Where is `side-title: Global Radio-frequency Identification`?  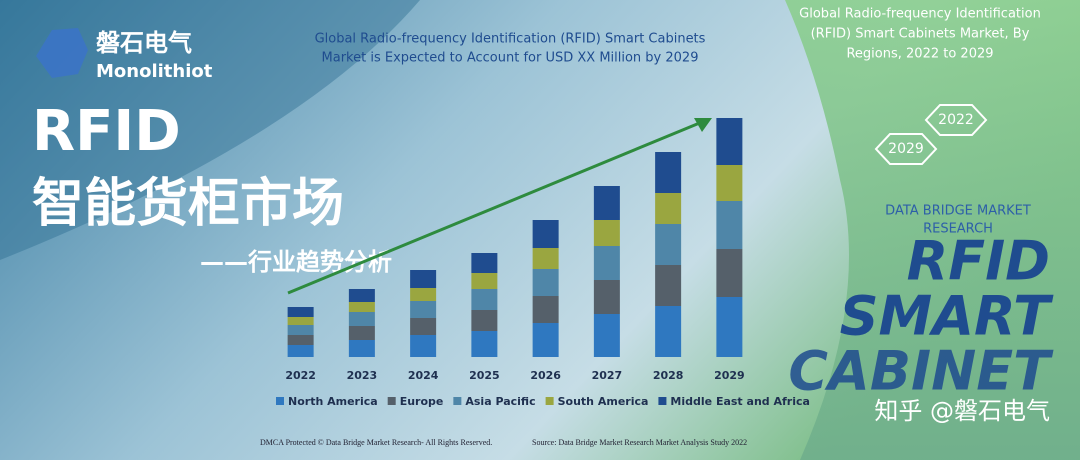
side-title: Global Radio-frequency Identification is located at coordinates (920, 14).